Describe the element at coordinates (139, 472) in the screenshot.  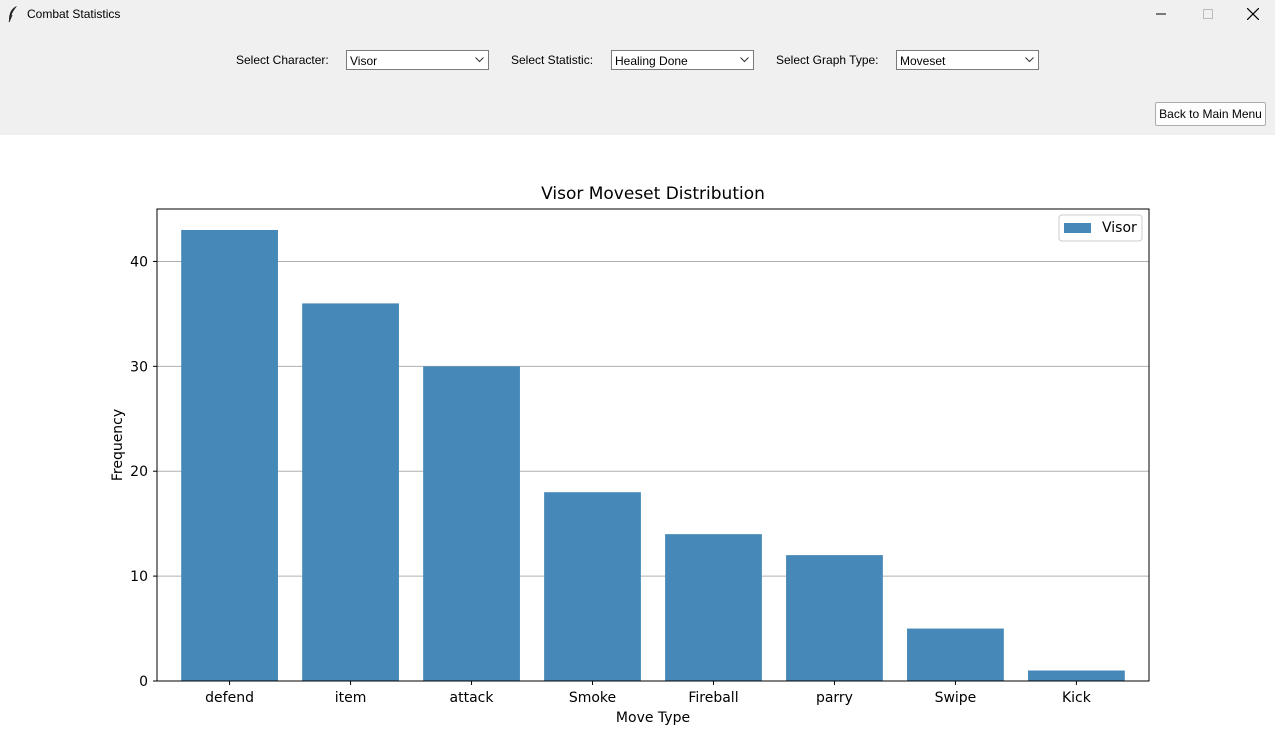
I see `y-tick-label: 20` at that location.